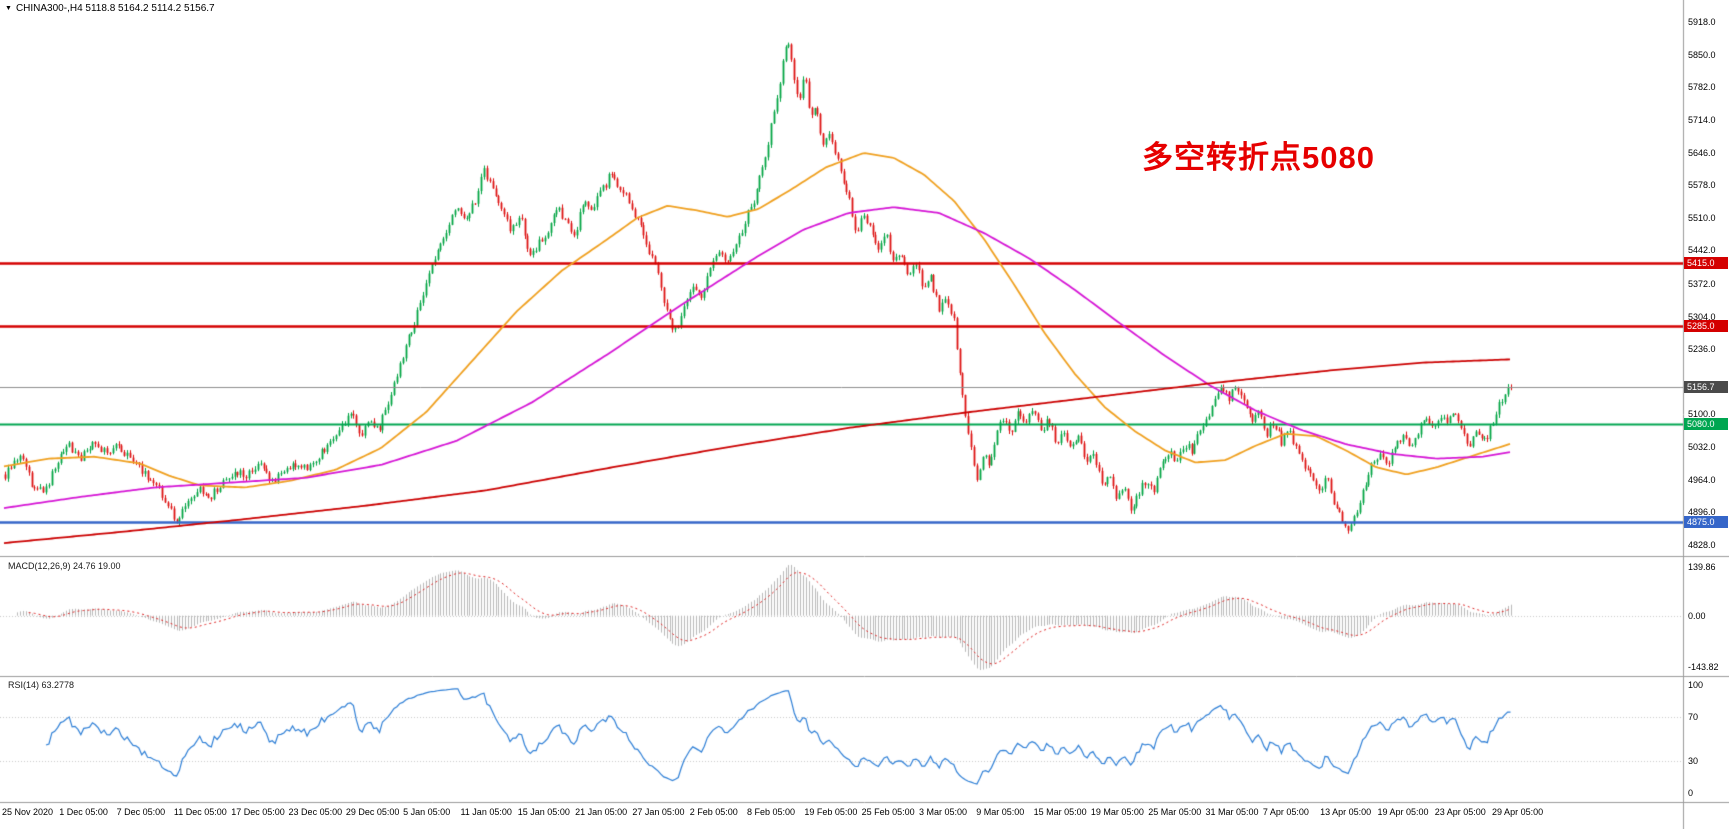 This screenshot has width=1729, height=829. What do you see at coordinates (1702, 152) in the screenshot?
I see `price-tick-label: 5646.0` at bounding box center [1702, 152].